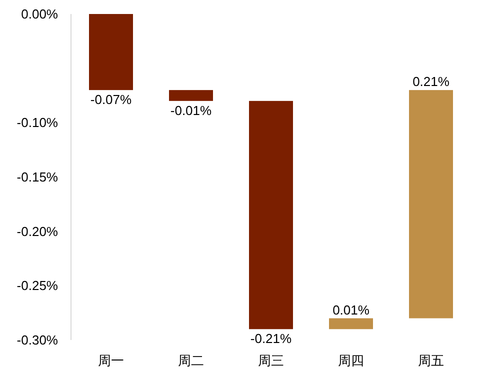  Describe the element at coordinates (271, 338) in the screenshot. I see `data-label: -0.21%` at that location.